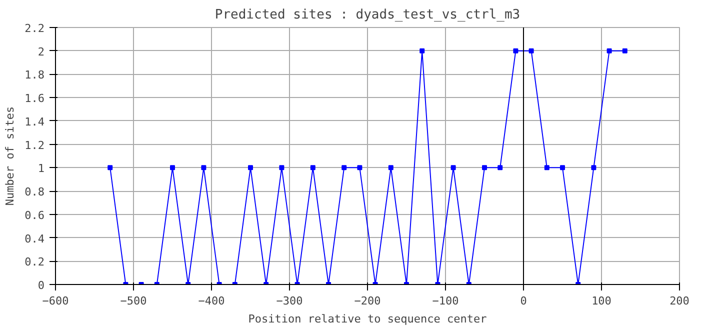 The image size is (704, 328). I want to click on x-tick-label: −300, so click(289, 301).